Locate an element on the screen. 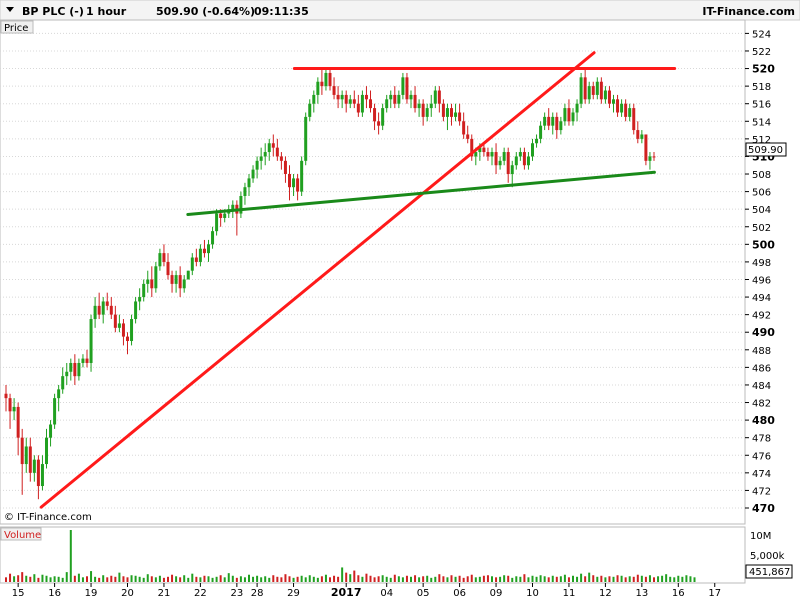 Image resolution: width=800 pixels, height=600 pixels. x-tick-label: 2017 is located at coordinates (346, 592).